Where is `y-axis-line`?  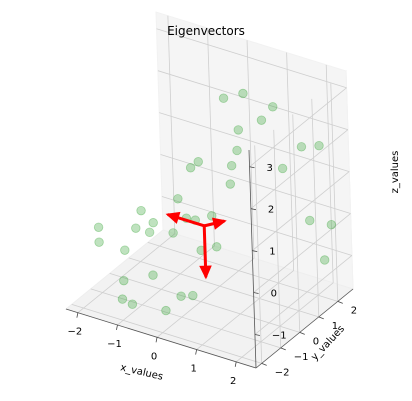
y-axis-line is located at coordinates (304, 328).